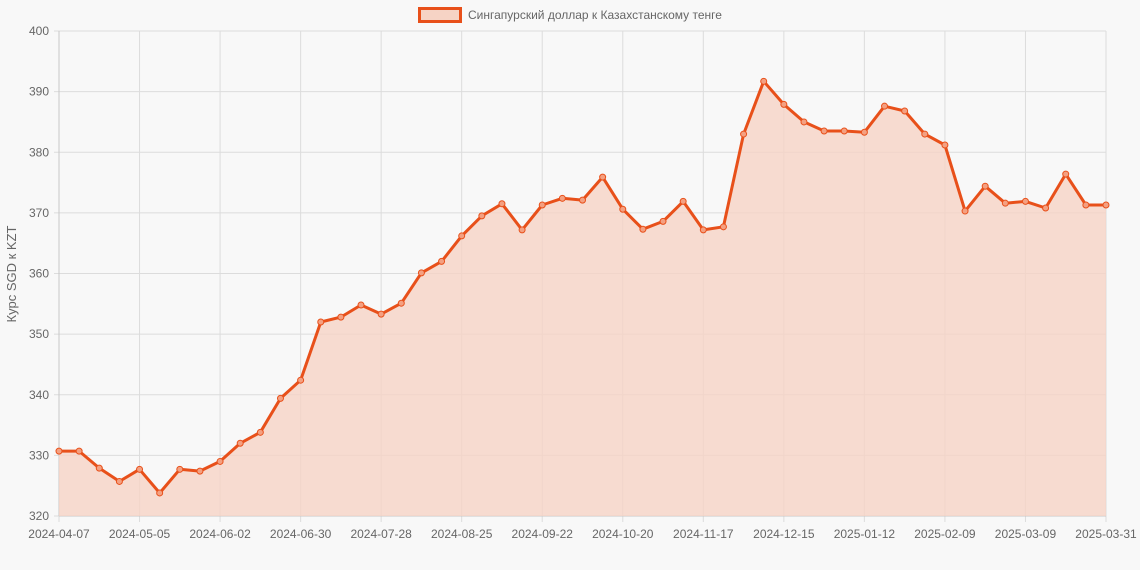  I want to click on x-tick-label: 2025-03-09, so click(1026, 534).